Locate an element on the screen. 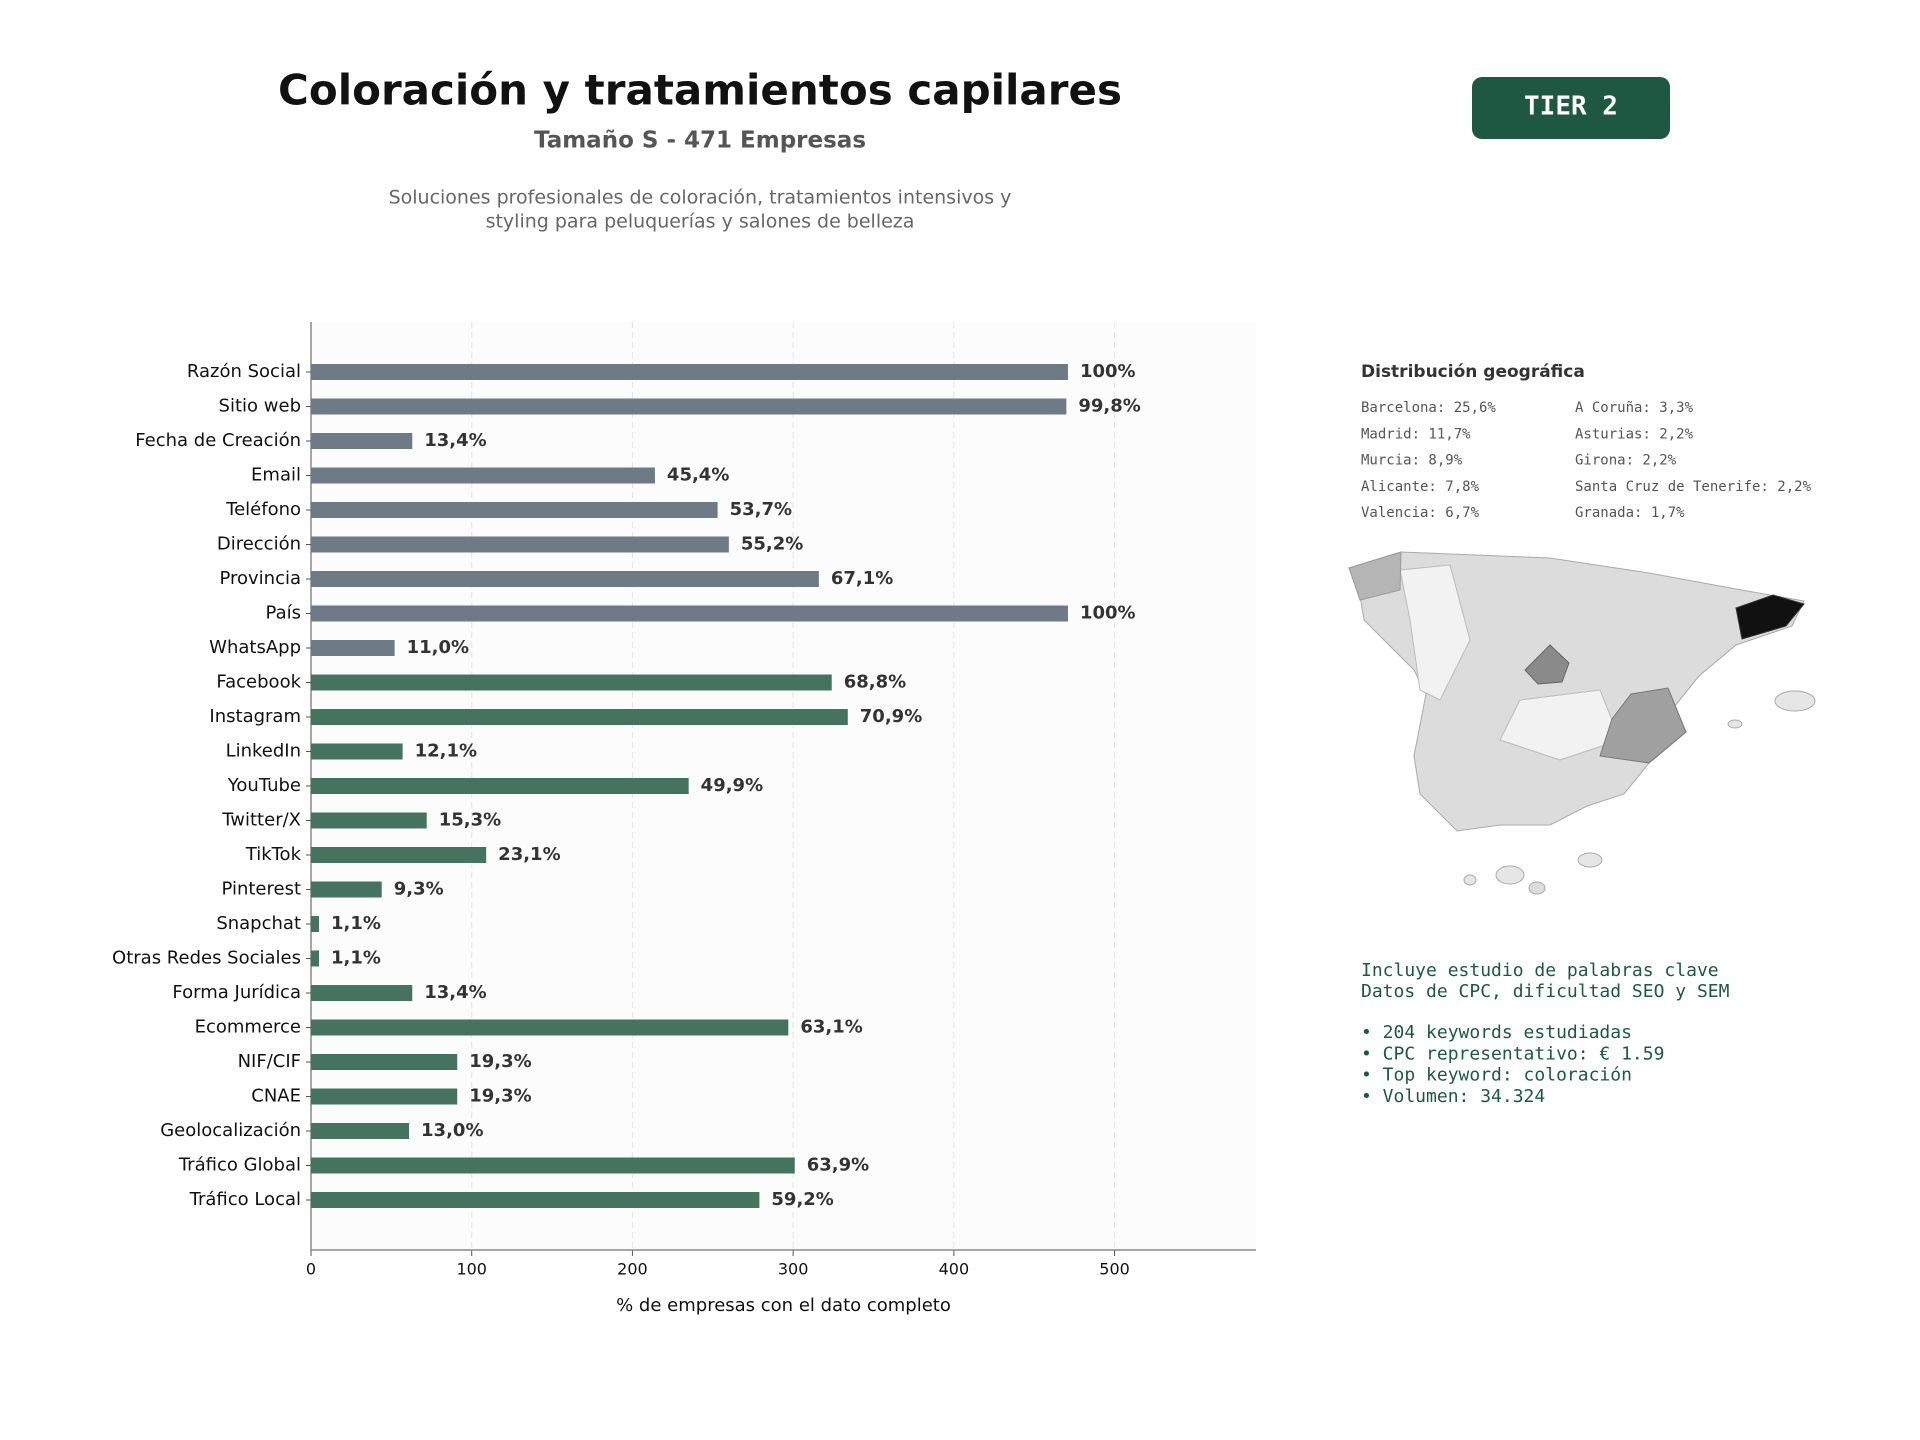 This screenshot has width=1920, height=1440. subtitle: Tamaño S - 471 Empresas is located at coordinates (700, 141).